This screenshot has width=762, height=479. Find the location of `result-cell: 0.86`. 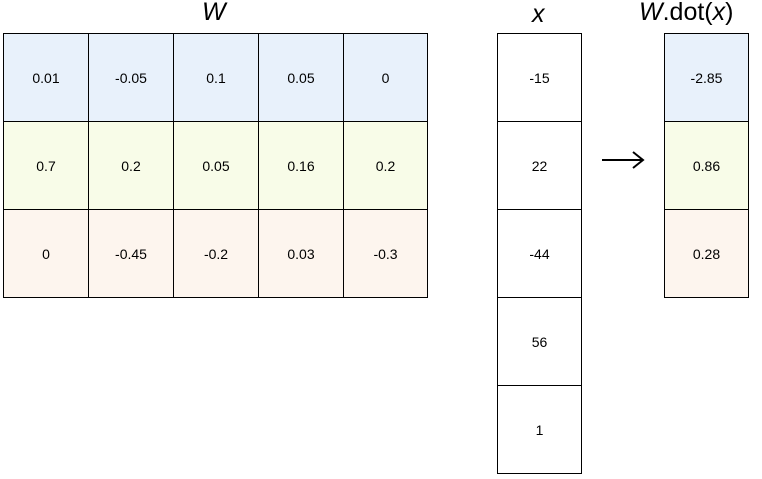

result-cell: 0.86 is located at coordinates (707, 166).